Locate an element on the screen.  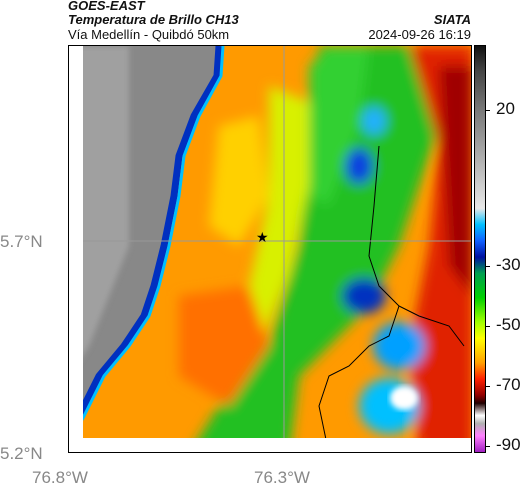
colorbar-label: 20 is located at coordinates (505, 108).